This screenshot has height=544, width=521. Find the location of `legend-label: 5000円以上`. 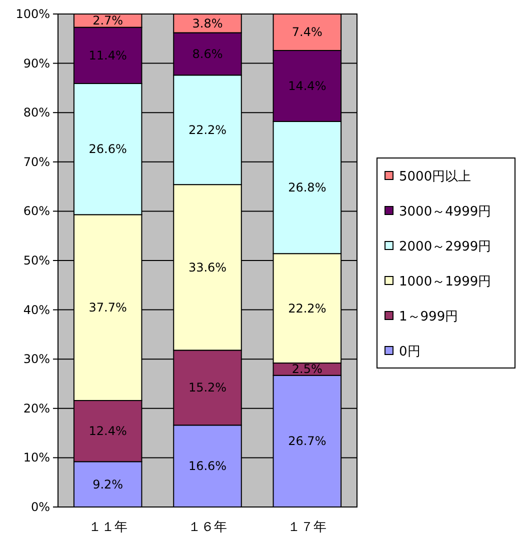

legend-label: 5000円以上 is located at coordinates (435, 177).